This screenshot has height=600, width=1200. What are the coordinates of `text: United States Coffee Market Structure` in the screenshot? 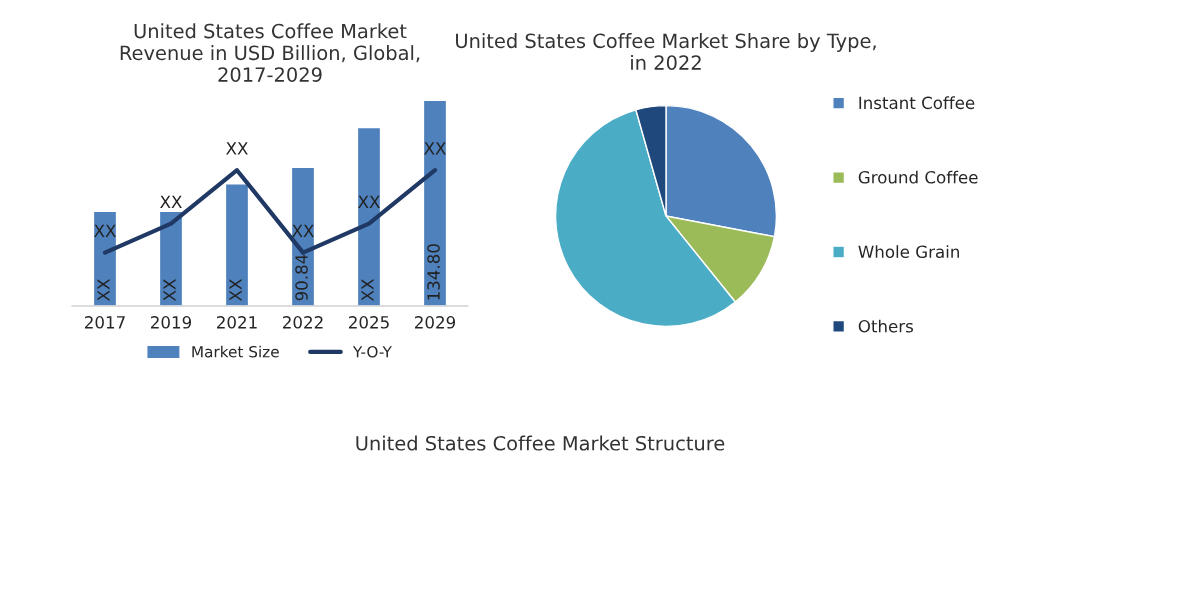 It's located at (540, 443).